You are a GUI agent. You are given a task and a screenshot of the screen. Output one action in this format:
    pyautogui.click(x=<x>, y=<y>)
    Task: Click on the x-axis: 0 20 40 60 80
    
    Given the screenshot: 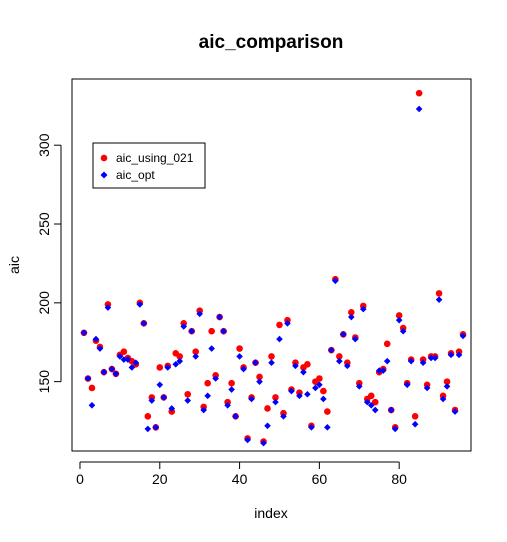 What is the action you would take?
    pyautogui.click(x=241, y=474)
    